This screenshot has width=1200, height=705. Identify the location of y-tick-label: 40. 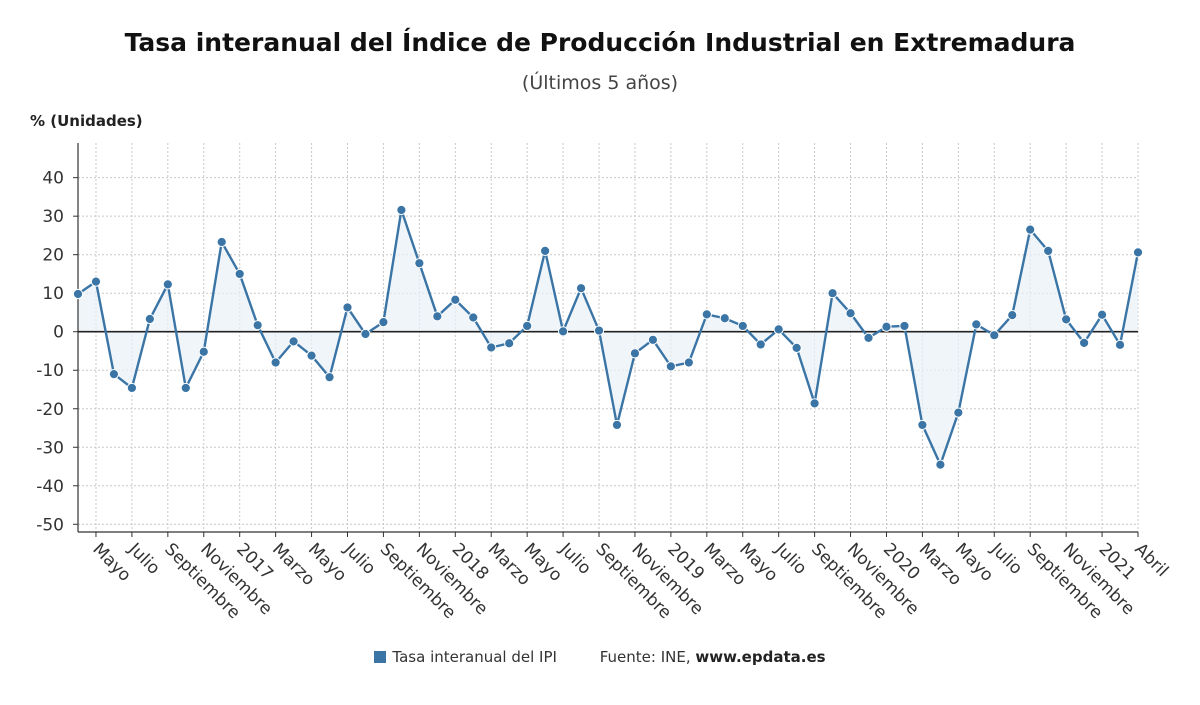
(53, 179).